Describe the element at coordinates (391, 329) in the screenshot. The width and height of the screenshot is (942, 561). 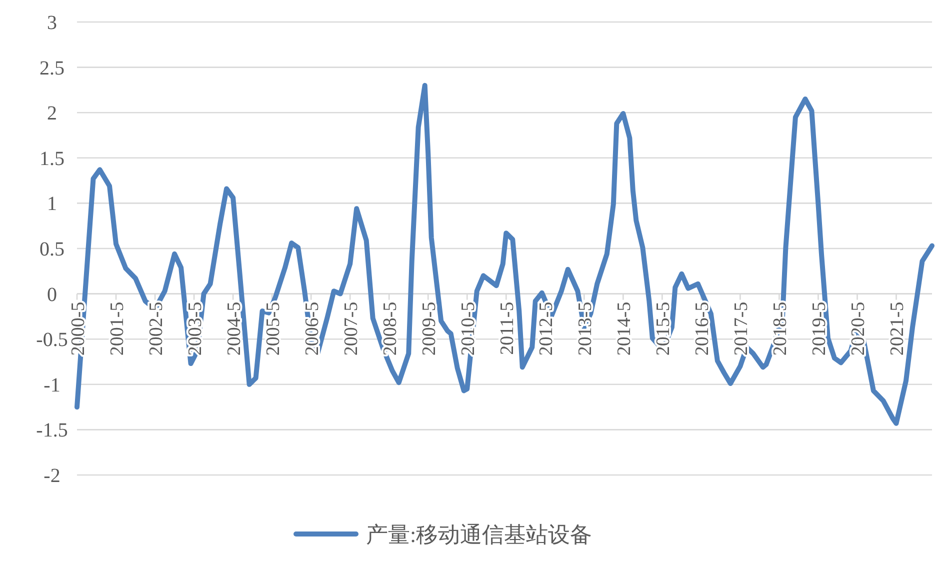
I see `x-tick-label: 2008-5` at that location.